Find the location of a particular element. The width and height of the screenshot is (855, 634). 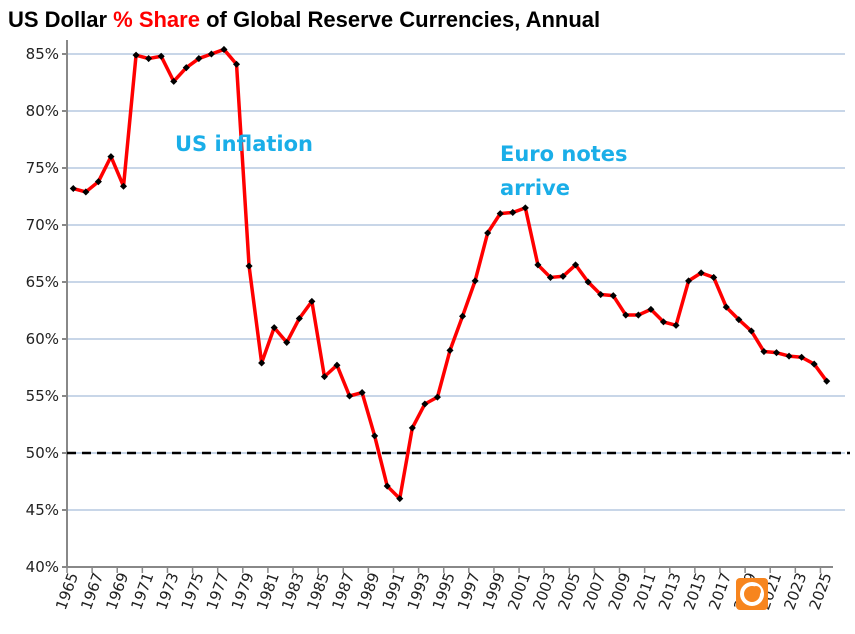

title-part-3: of Global Reserve Currencies, Annual is located at coordinates (400, 19).